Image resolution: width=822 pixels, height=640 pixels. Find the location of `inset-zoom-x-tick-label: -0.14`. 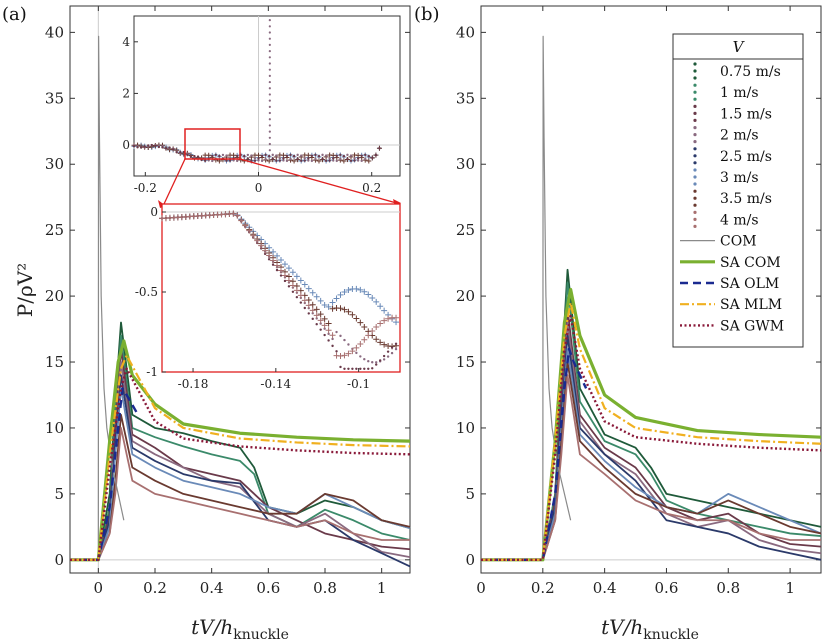

inset-zoom-x-tick-label: -0.14 is located at coordinates (275, 384).